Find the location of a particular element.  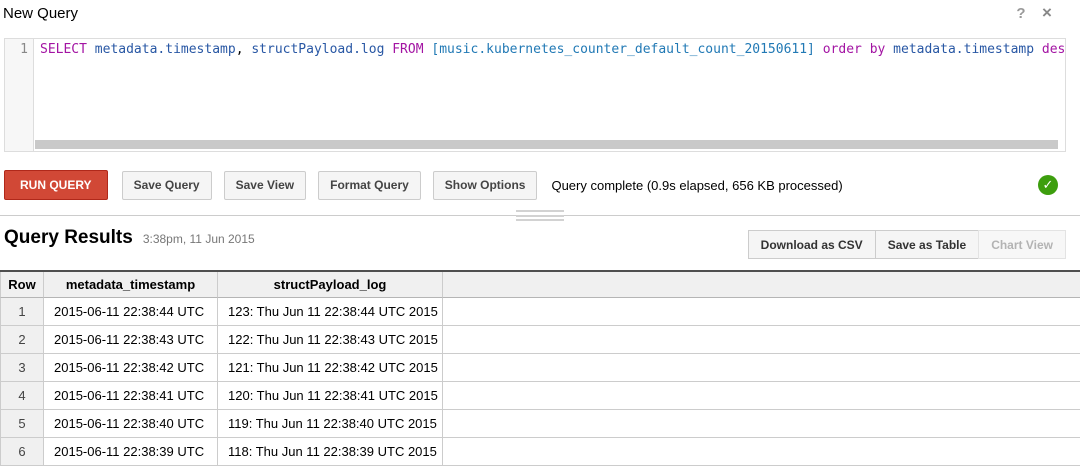

log-cell: 120: Thu Jun 11 22:38:41 UTC 2015 is located at coordinates (330, 396).